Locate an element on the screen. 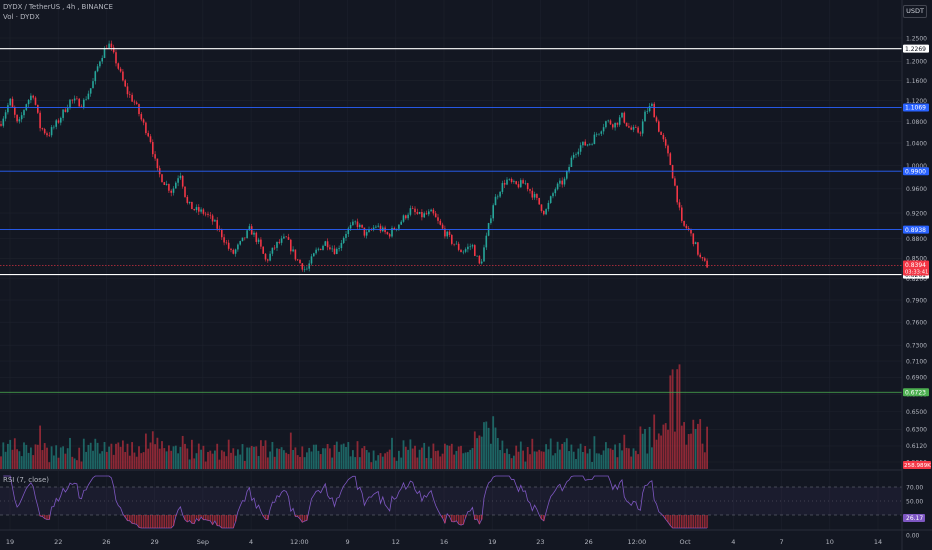 Image resolution: width=932 pixels, height=550 pixels. rsi-legend: RSI (7, close) is located at coordinates (26, 480).